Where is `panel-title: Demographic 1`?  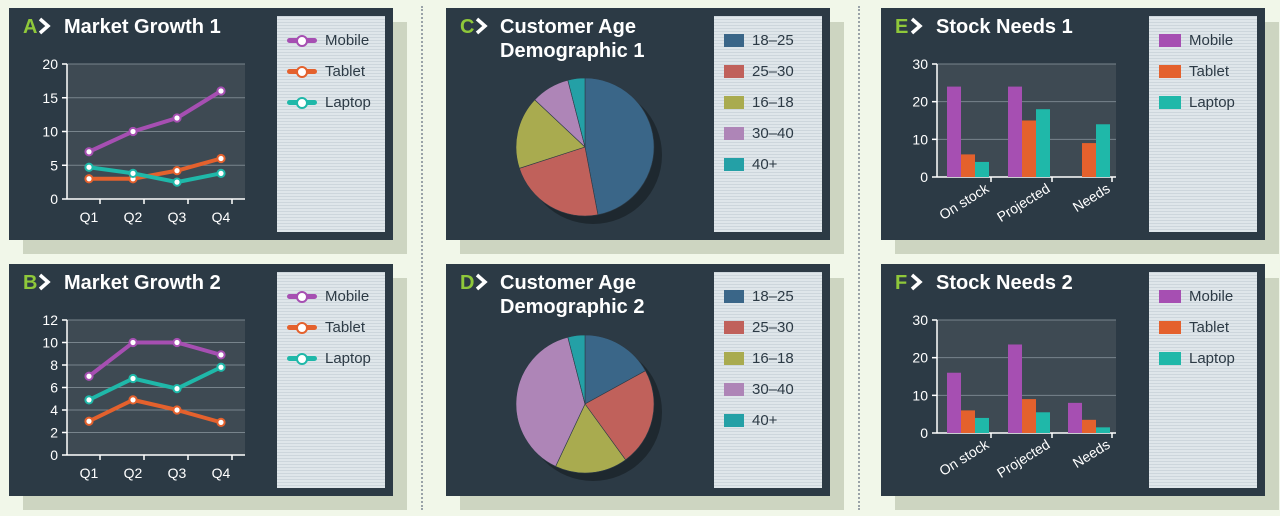 panel-title: Demographic 1 is located at coordinates (572, 51).